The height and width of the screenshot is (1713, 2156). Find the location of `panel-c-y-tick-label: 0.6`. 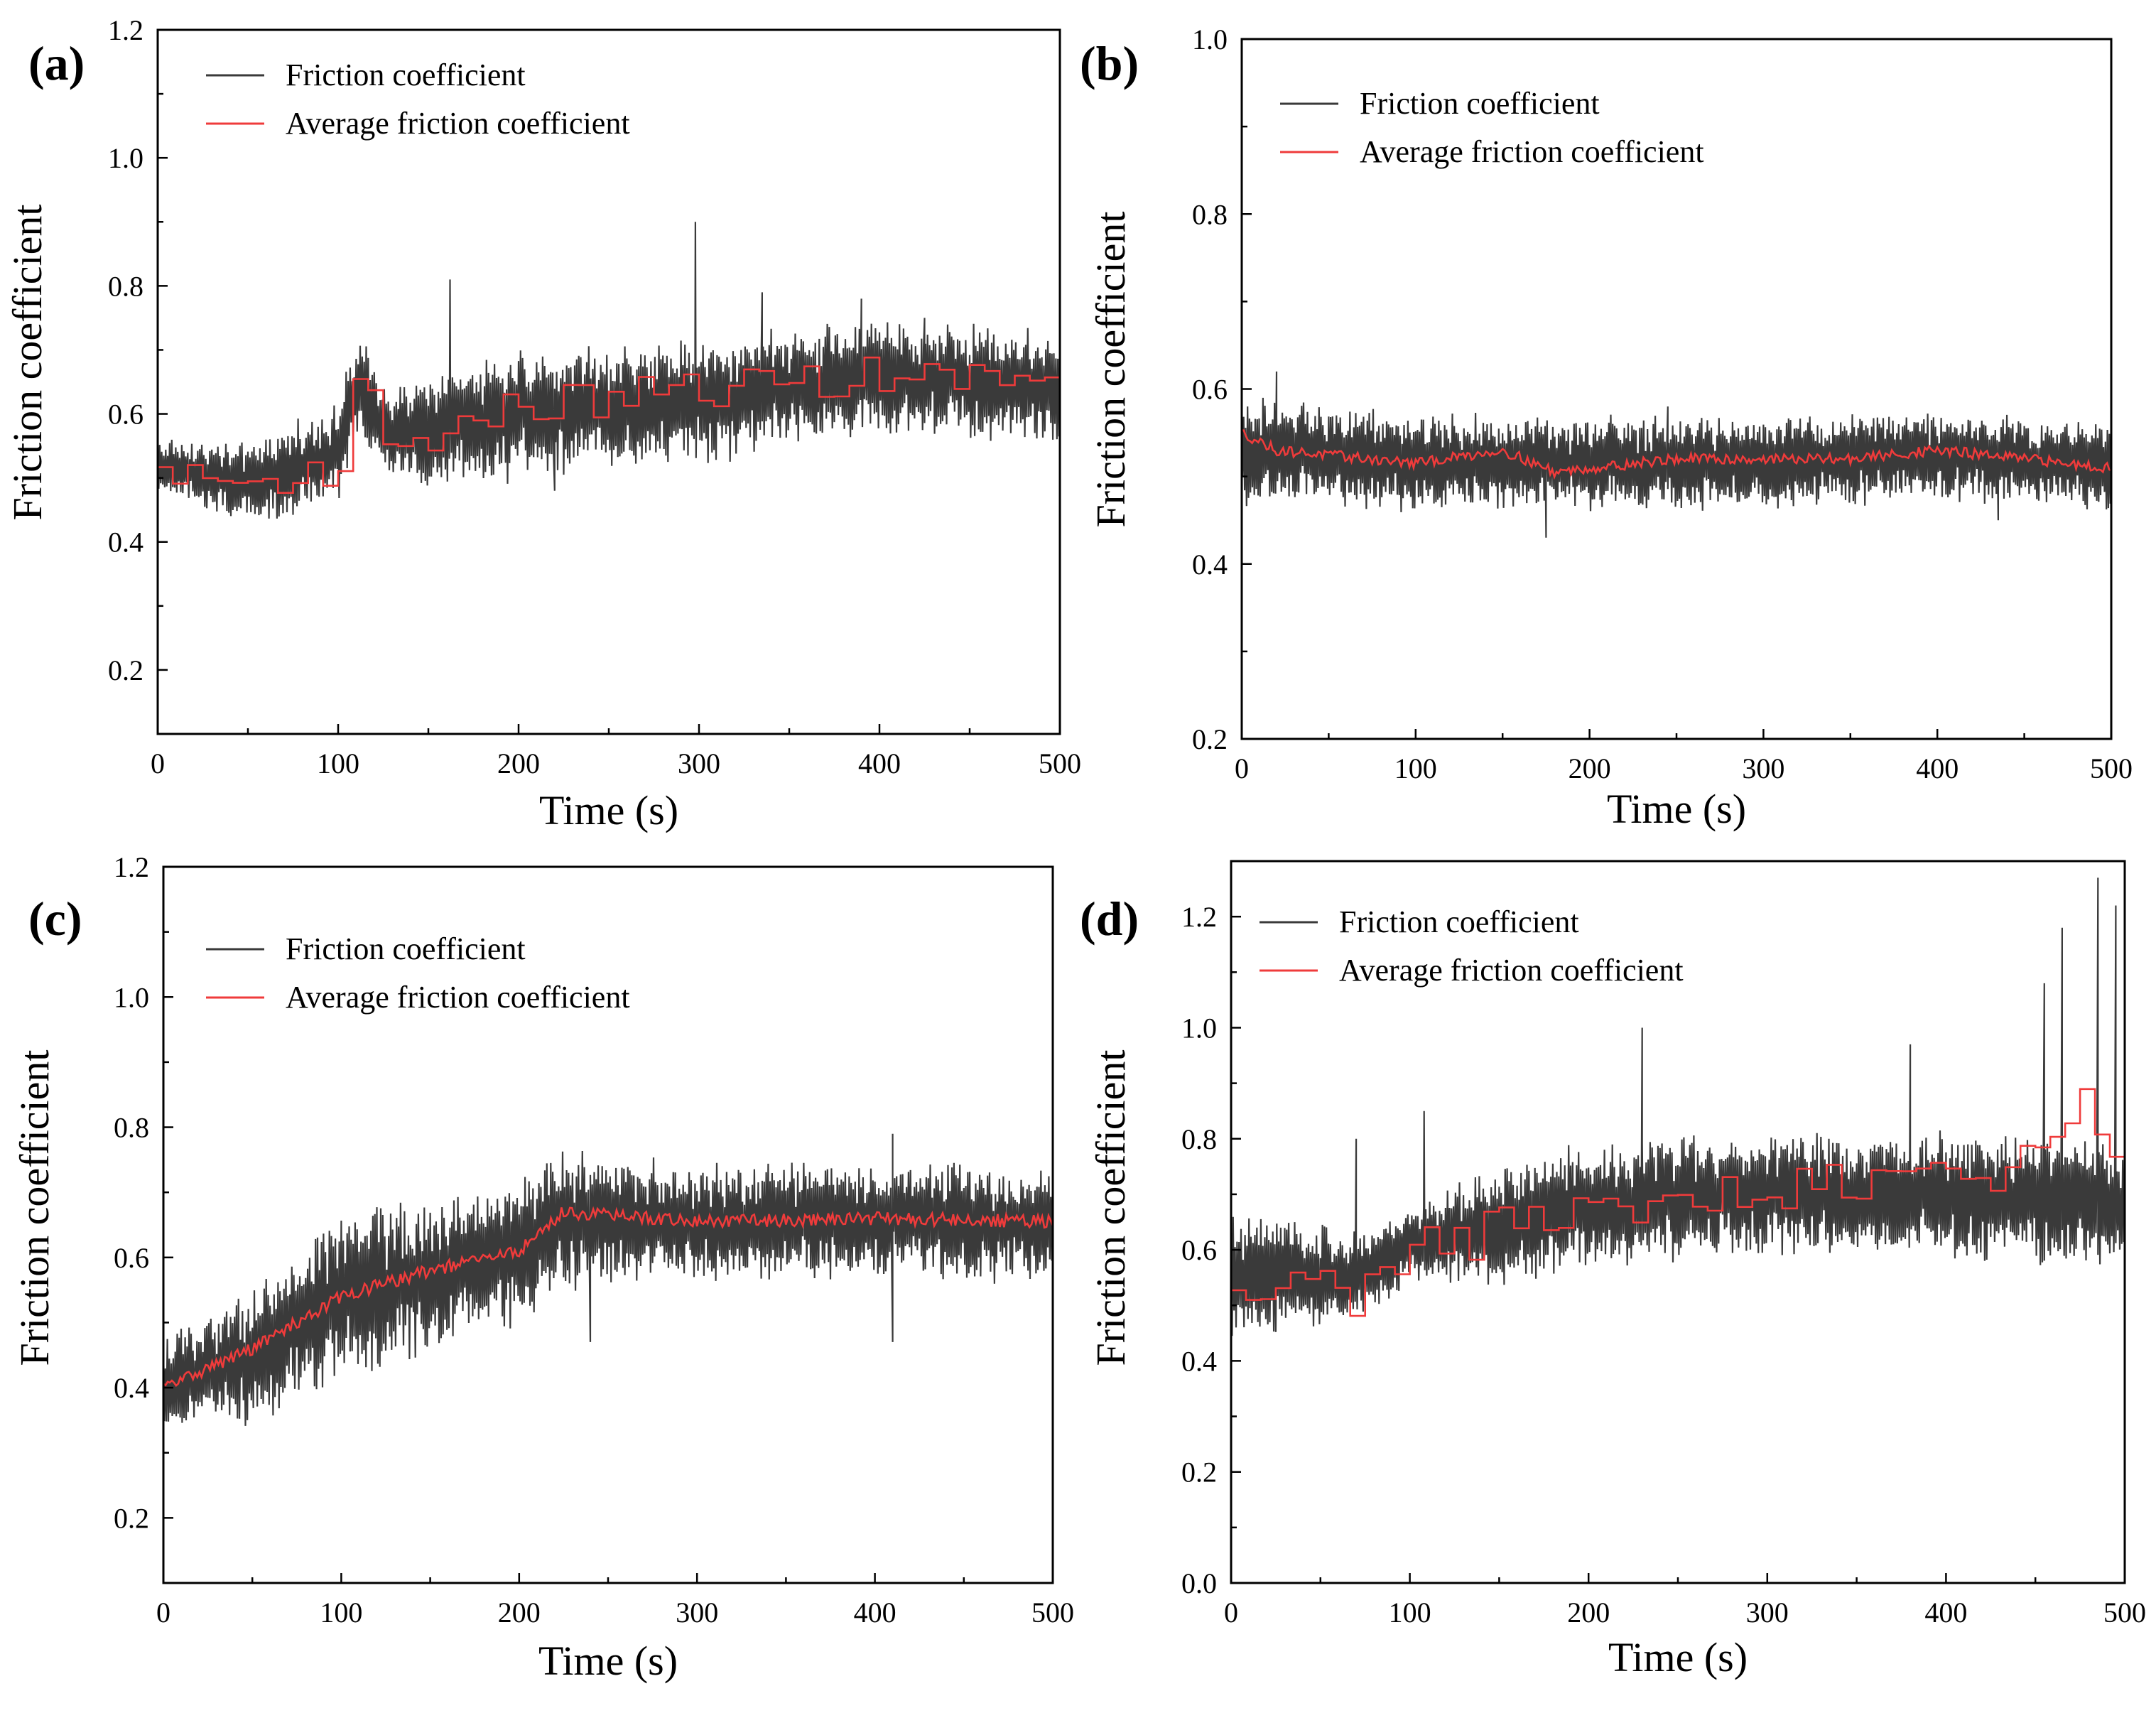

panel-c-y-tick-label: 0.6 is located at coordinates (131, 1258).